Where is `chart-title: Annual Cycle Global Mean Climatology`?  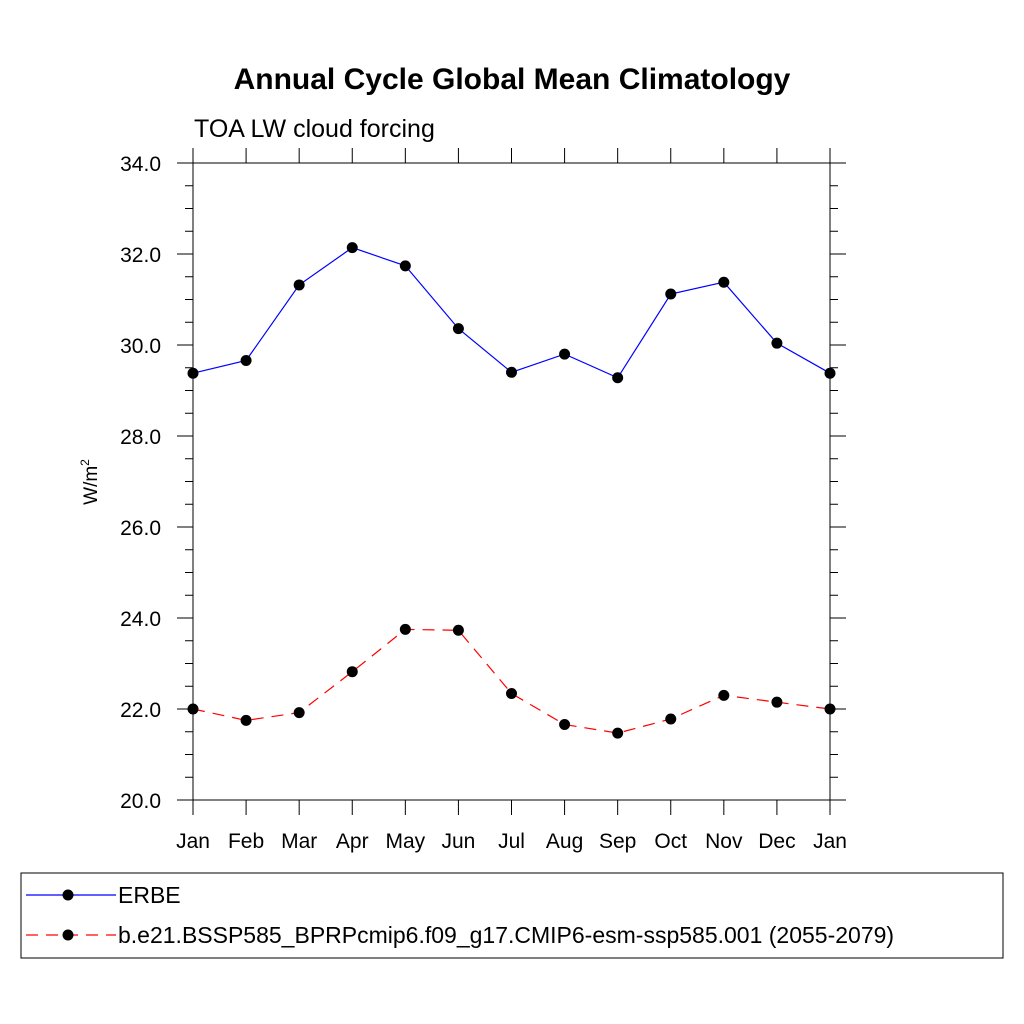 chart-title: Annual Cycle Global Mean Climatology is located at coordinates (512, 79).